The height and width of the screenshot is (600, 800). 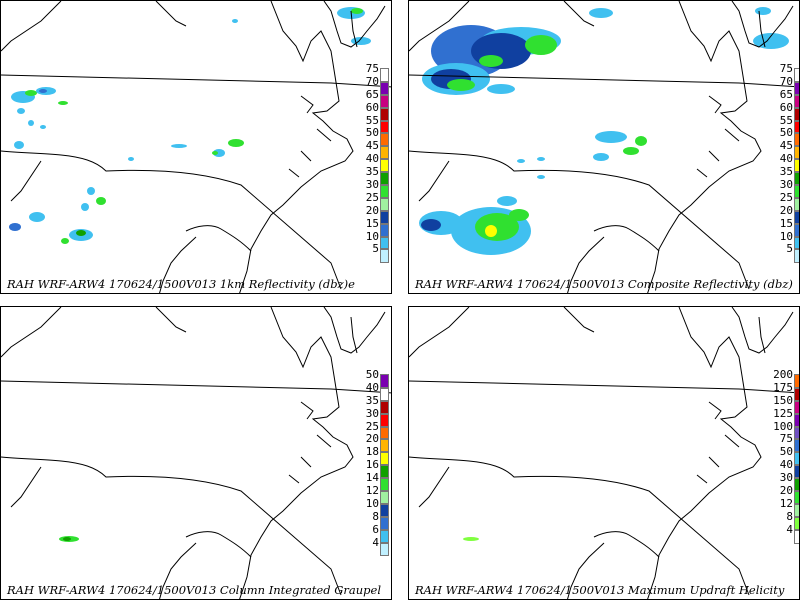 I want to click on color-scale-label: 16, so click(x=372, y=465).